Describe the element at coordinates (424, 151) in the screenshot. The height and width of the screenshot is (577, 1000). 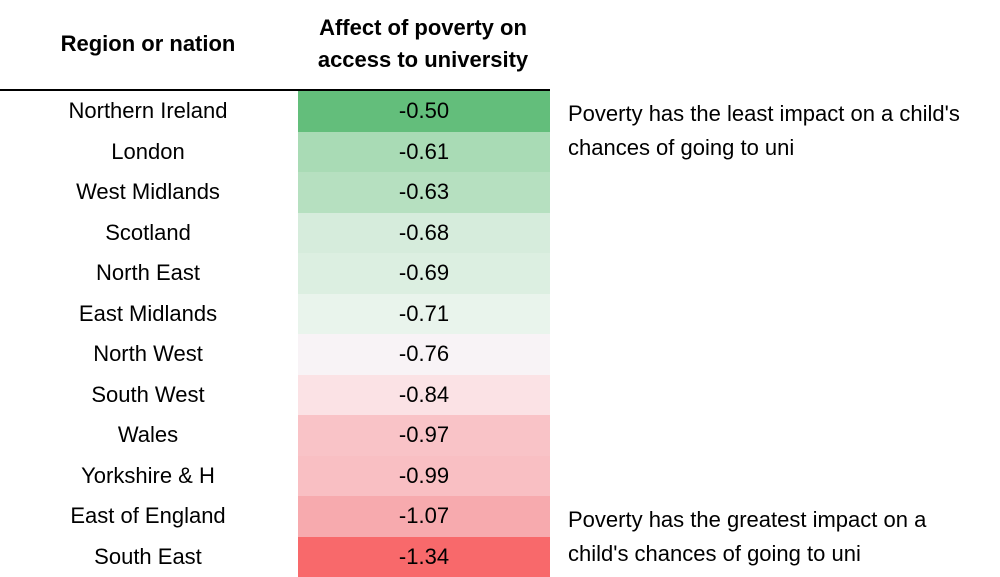
I see `value-cell: -0.61` at that location.